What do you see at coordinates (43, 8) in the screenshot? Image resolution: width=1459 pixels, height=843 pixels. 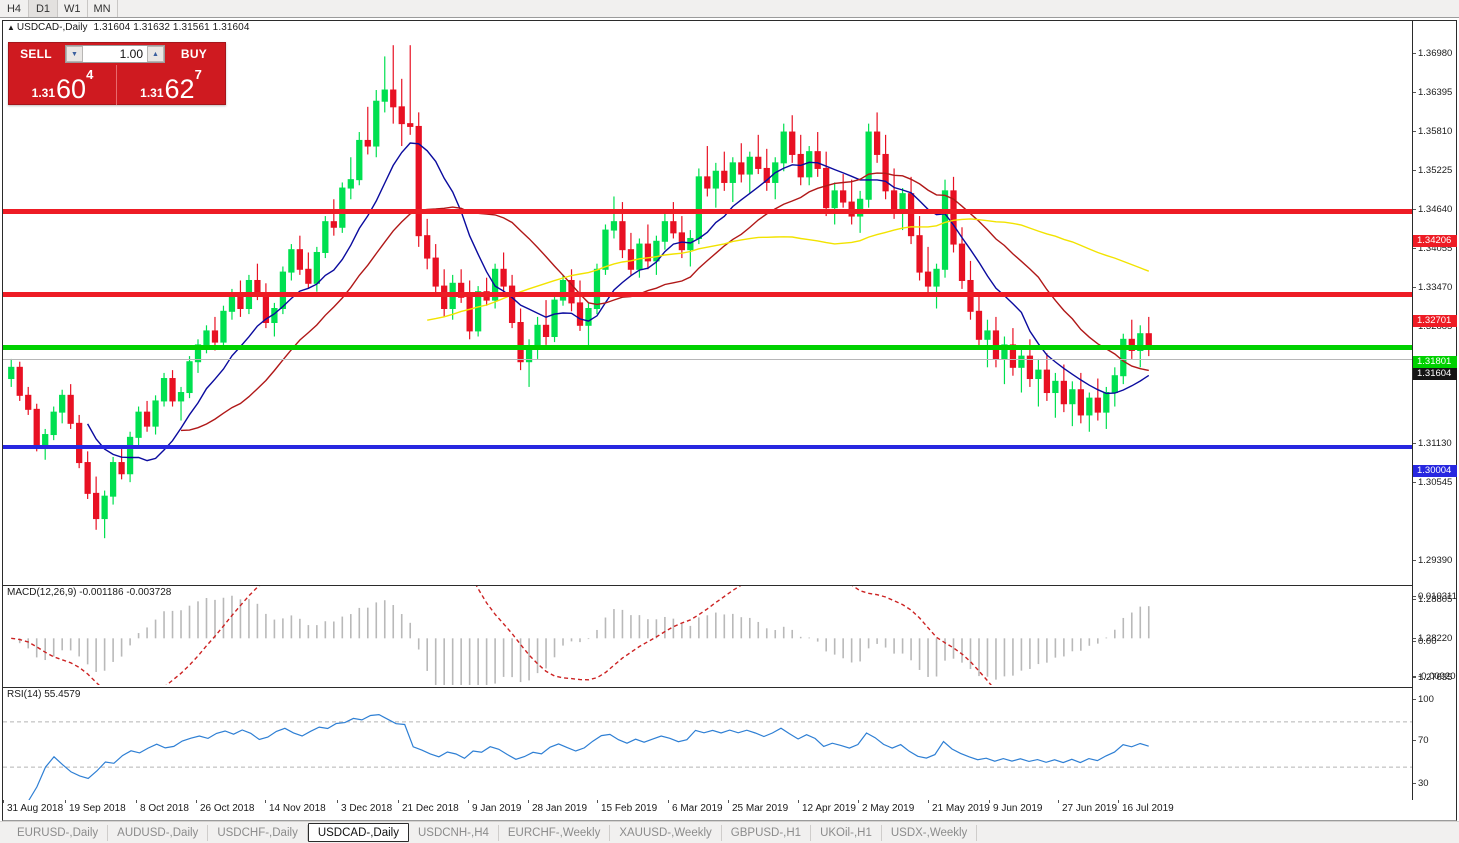 I see `timeframe-d1: D1` at bounding box center [43, 8].